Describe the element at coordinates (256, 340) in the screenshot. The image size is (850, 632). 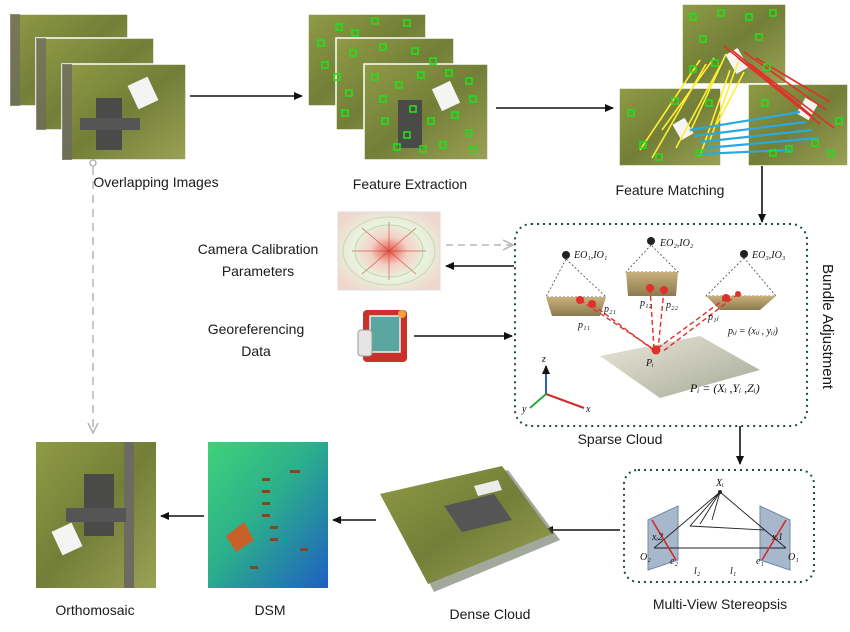
I see `label-georeferencing: Georeferencing Data` at that location.